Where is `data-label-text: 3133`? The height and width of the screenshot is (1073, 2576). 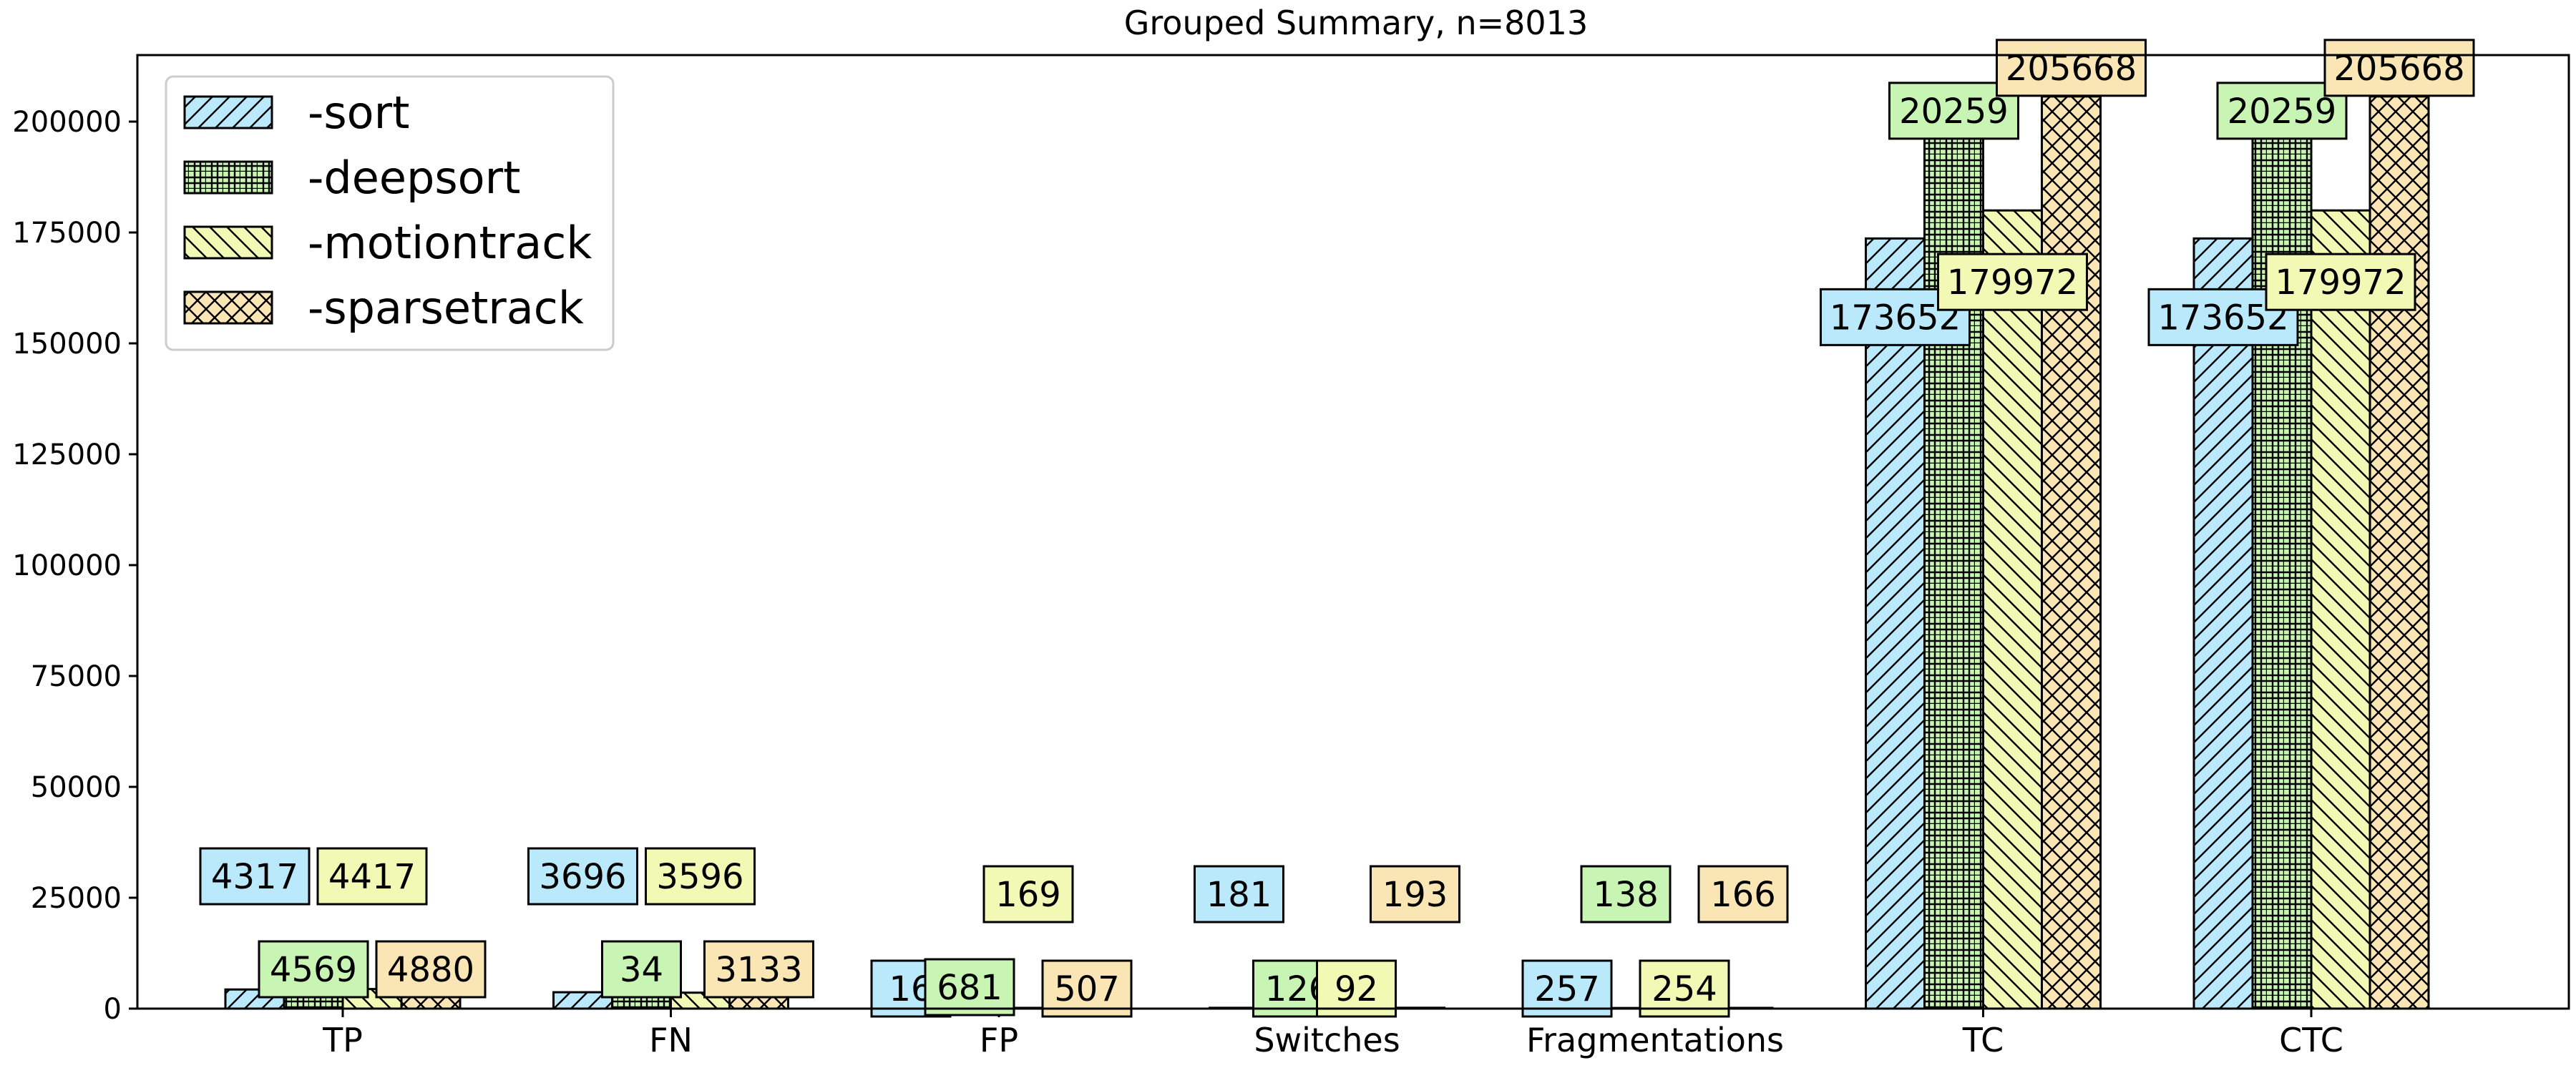
data-label-text: 3133 is located at coordinates (758, 970).